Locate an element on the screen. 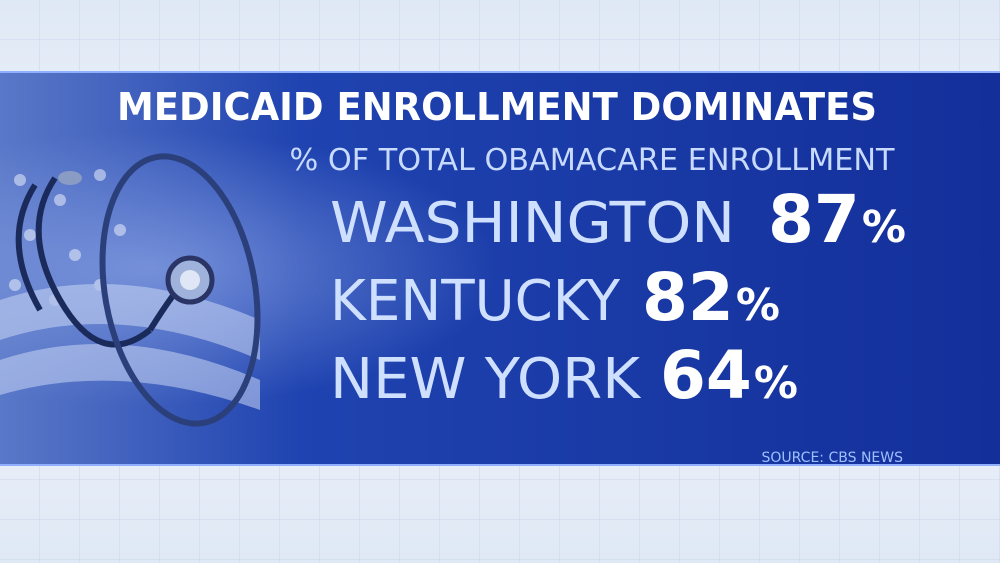  state-percent: 64% is located at coordinates (729, 375).